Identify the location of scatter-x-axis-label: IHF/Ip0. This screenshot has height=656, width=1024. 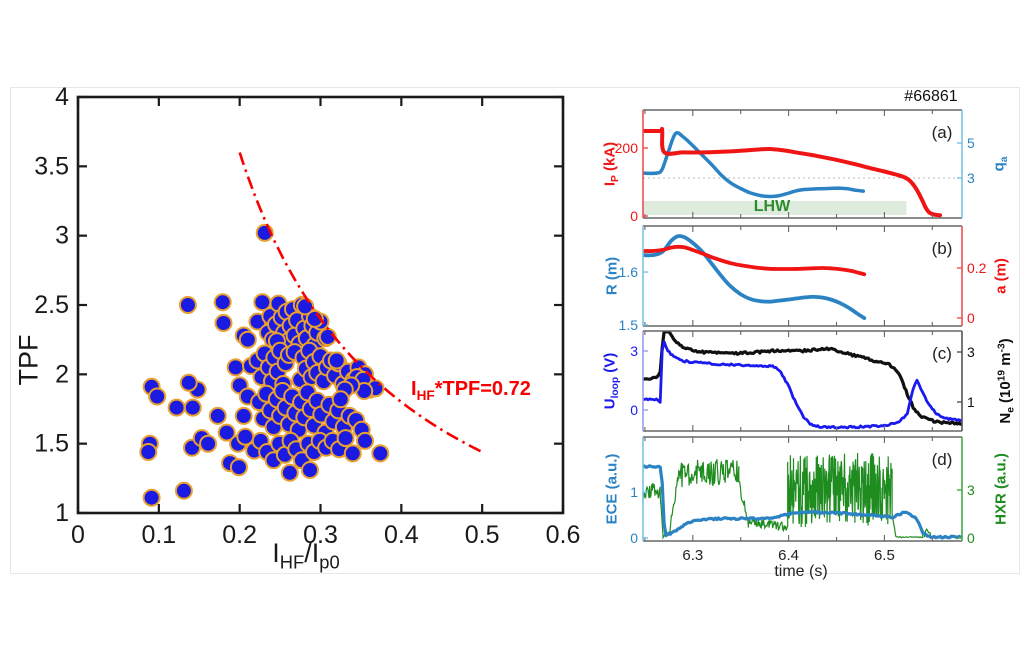
(306, 555).